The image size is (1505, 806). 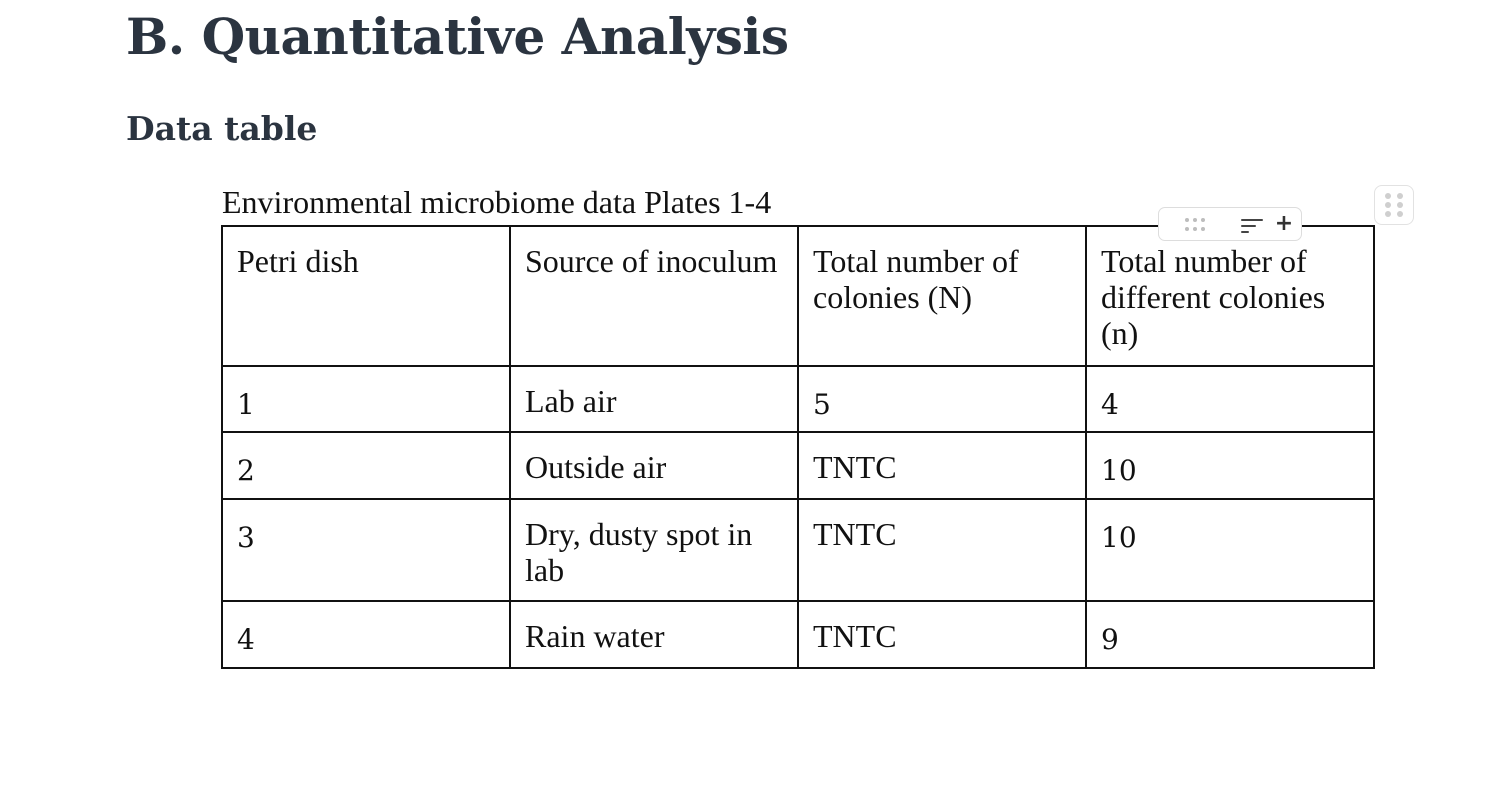 What do you see at coordinates (1284, 223) in the screenshot?
I see `add-column-button: +` at bounding box center [1284, 223].